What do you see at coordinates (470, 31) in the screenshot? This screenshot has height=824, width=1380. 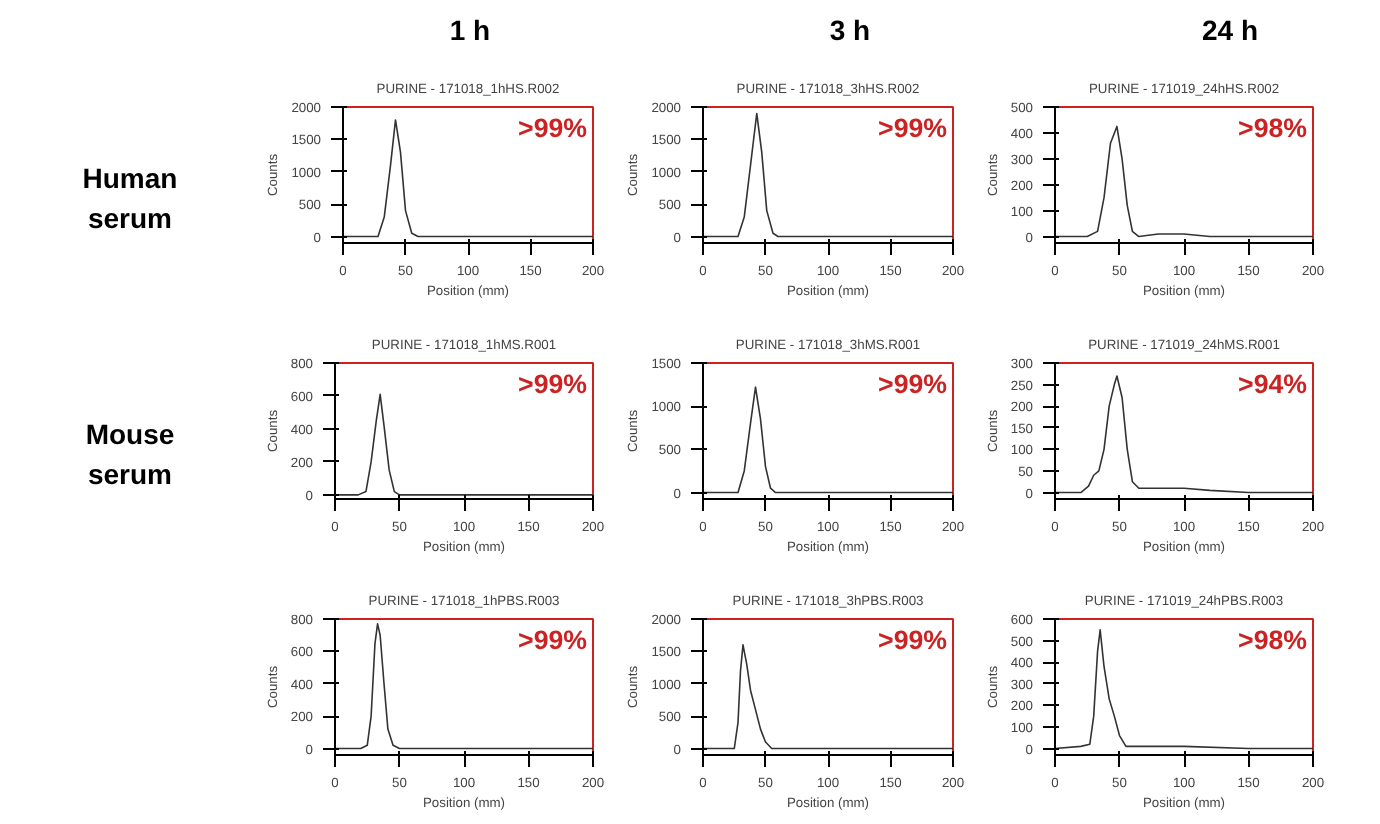 I see `chart-title: 1 h` at bounding box center [470, 31].